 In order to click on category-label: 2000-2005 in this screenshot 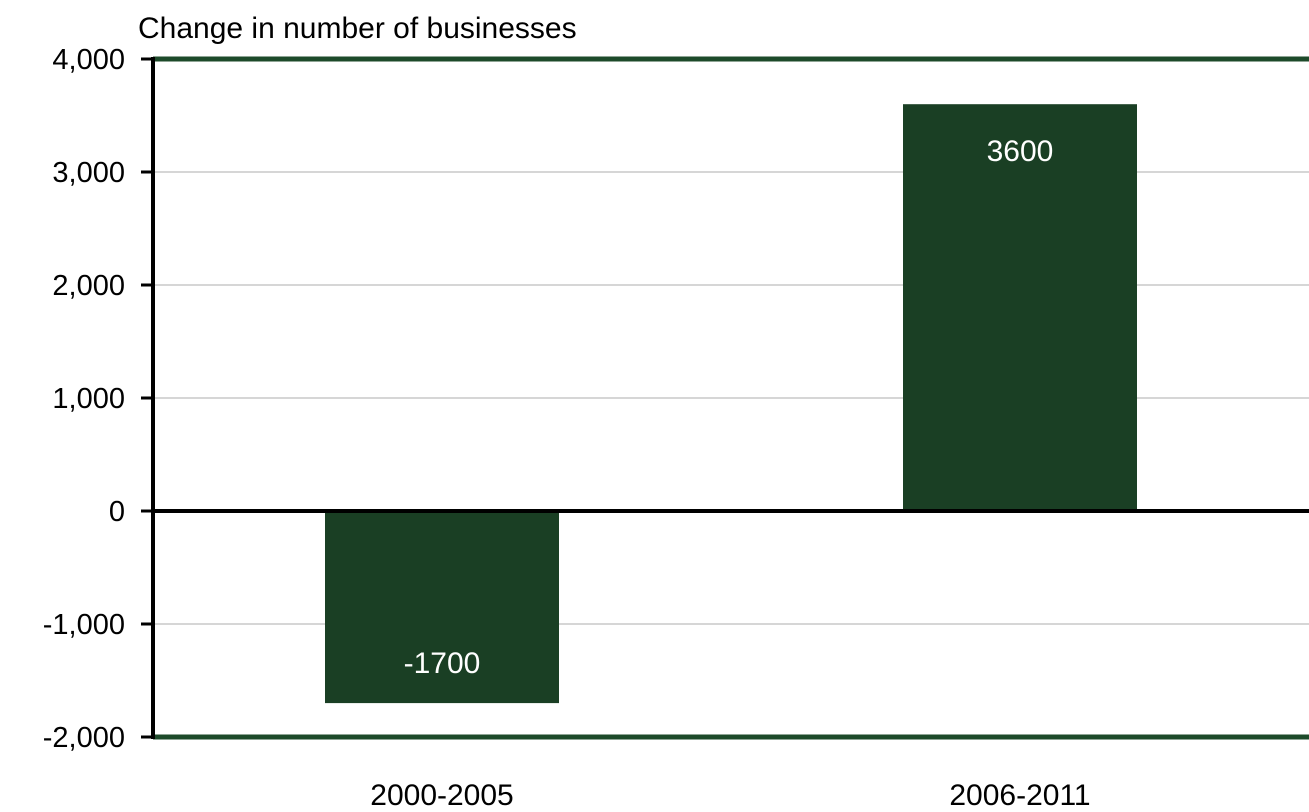, I will do `click(441, 795)`.